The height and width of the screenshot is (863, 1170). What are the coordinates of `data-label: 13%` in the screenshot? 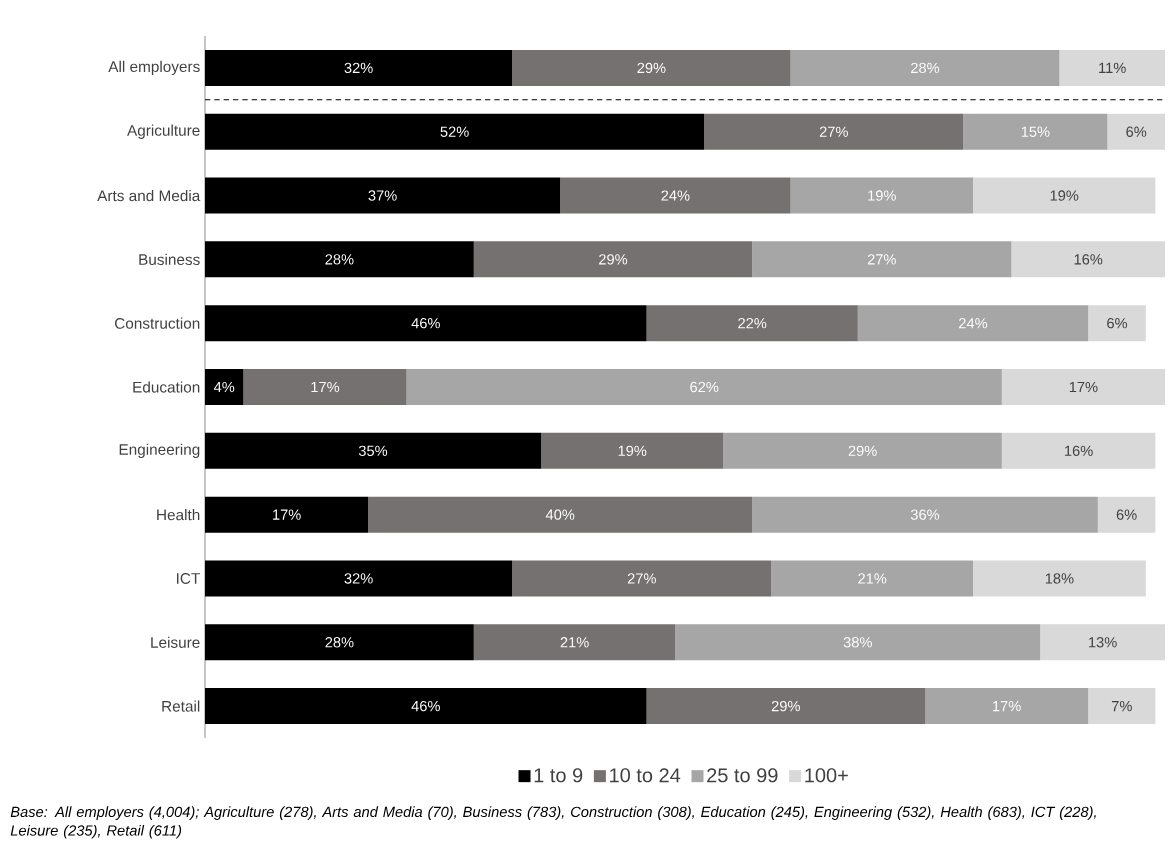 It's located at (1103, 642).